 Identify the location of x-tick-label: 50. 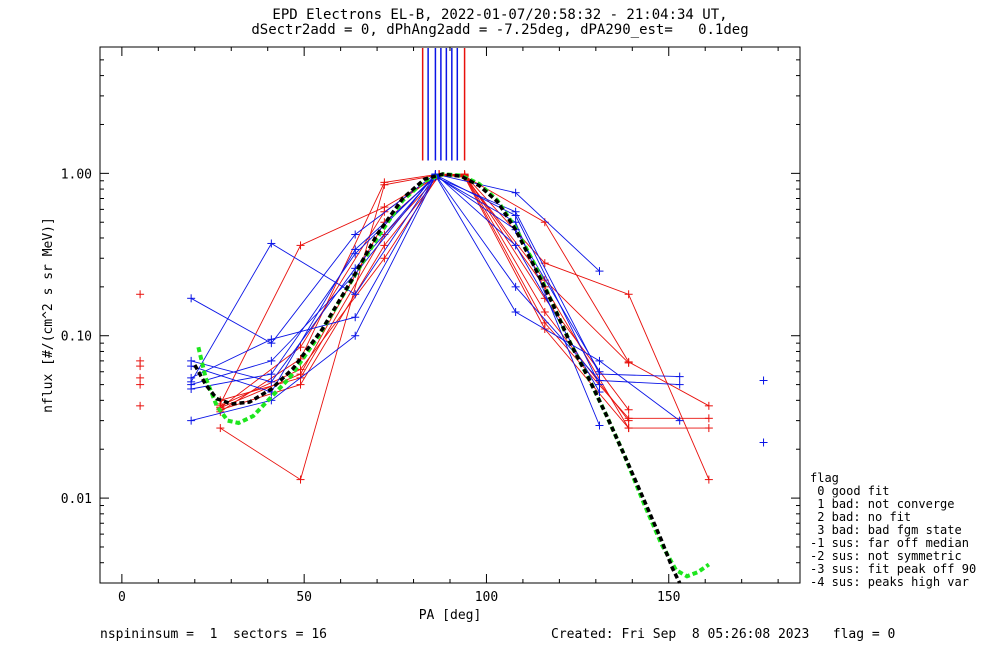
(304, 597).